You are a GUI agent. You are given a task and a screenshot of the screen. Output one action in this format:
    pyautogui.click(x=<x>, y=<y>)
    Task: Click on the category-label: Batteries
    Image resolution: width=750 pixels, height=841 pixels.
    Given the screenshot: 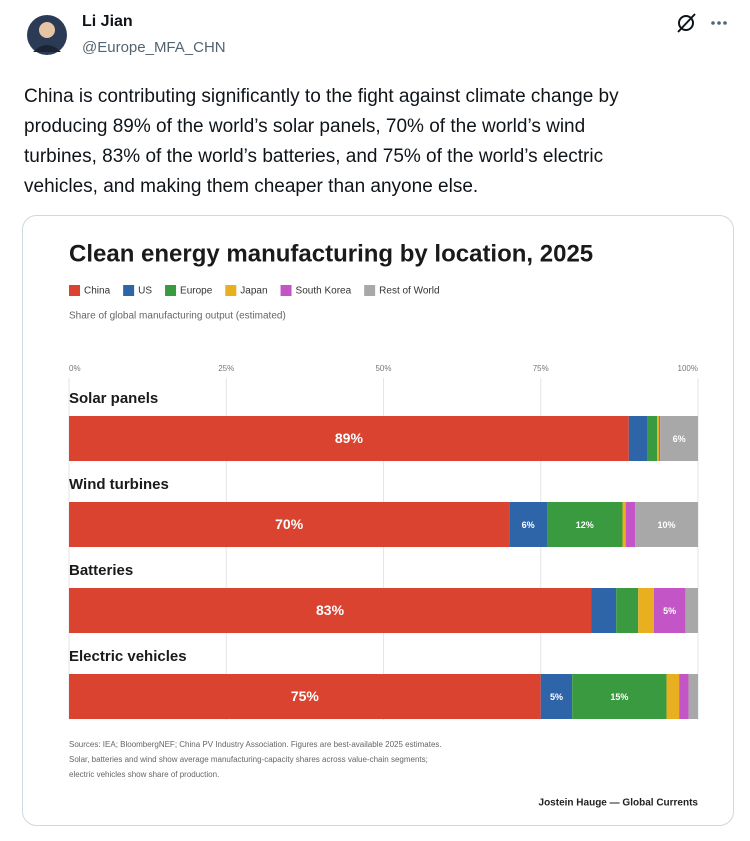 What is the action you would take?
    pyautogui.click(x=101, y=570)
    